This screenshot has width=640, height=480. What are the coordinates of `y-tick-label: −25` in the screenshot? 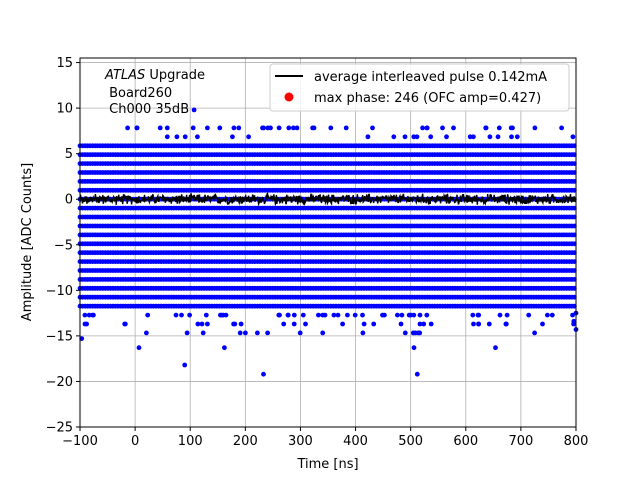 It's located at (59, 428).